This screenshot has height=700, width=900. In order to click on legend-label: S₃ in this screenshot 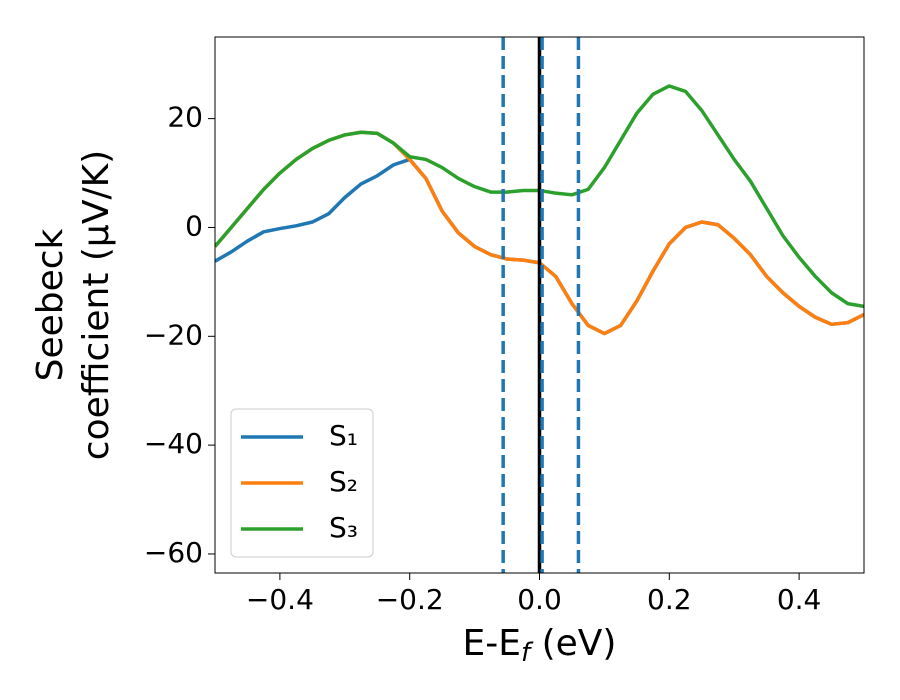, I will do `click(343, 527)`.